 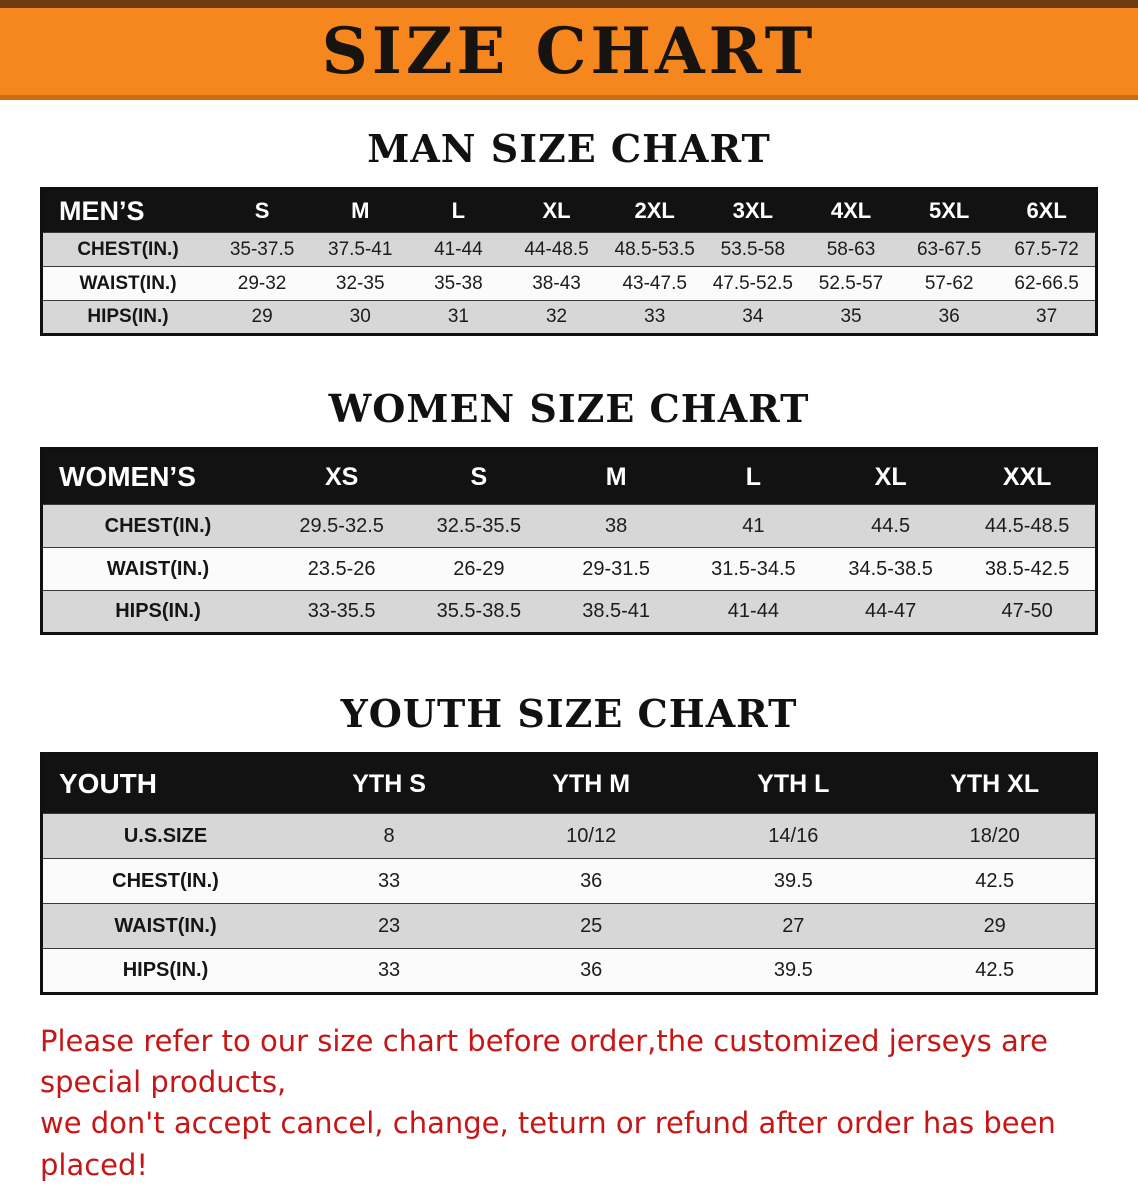 What do you see at coordinates (479, 476) in the screenshot?
I see `size-column-header: S` at bounding box center [479, 476].